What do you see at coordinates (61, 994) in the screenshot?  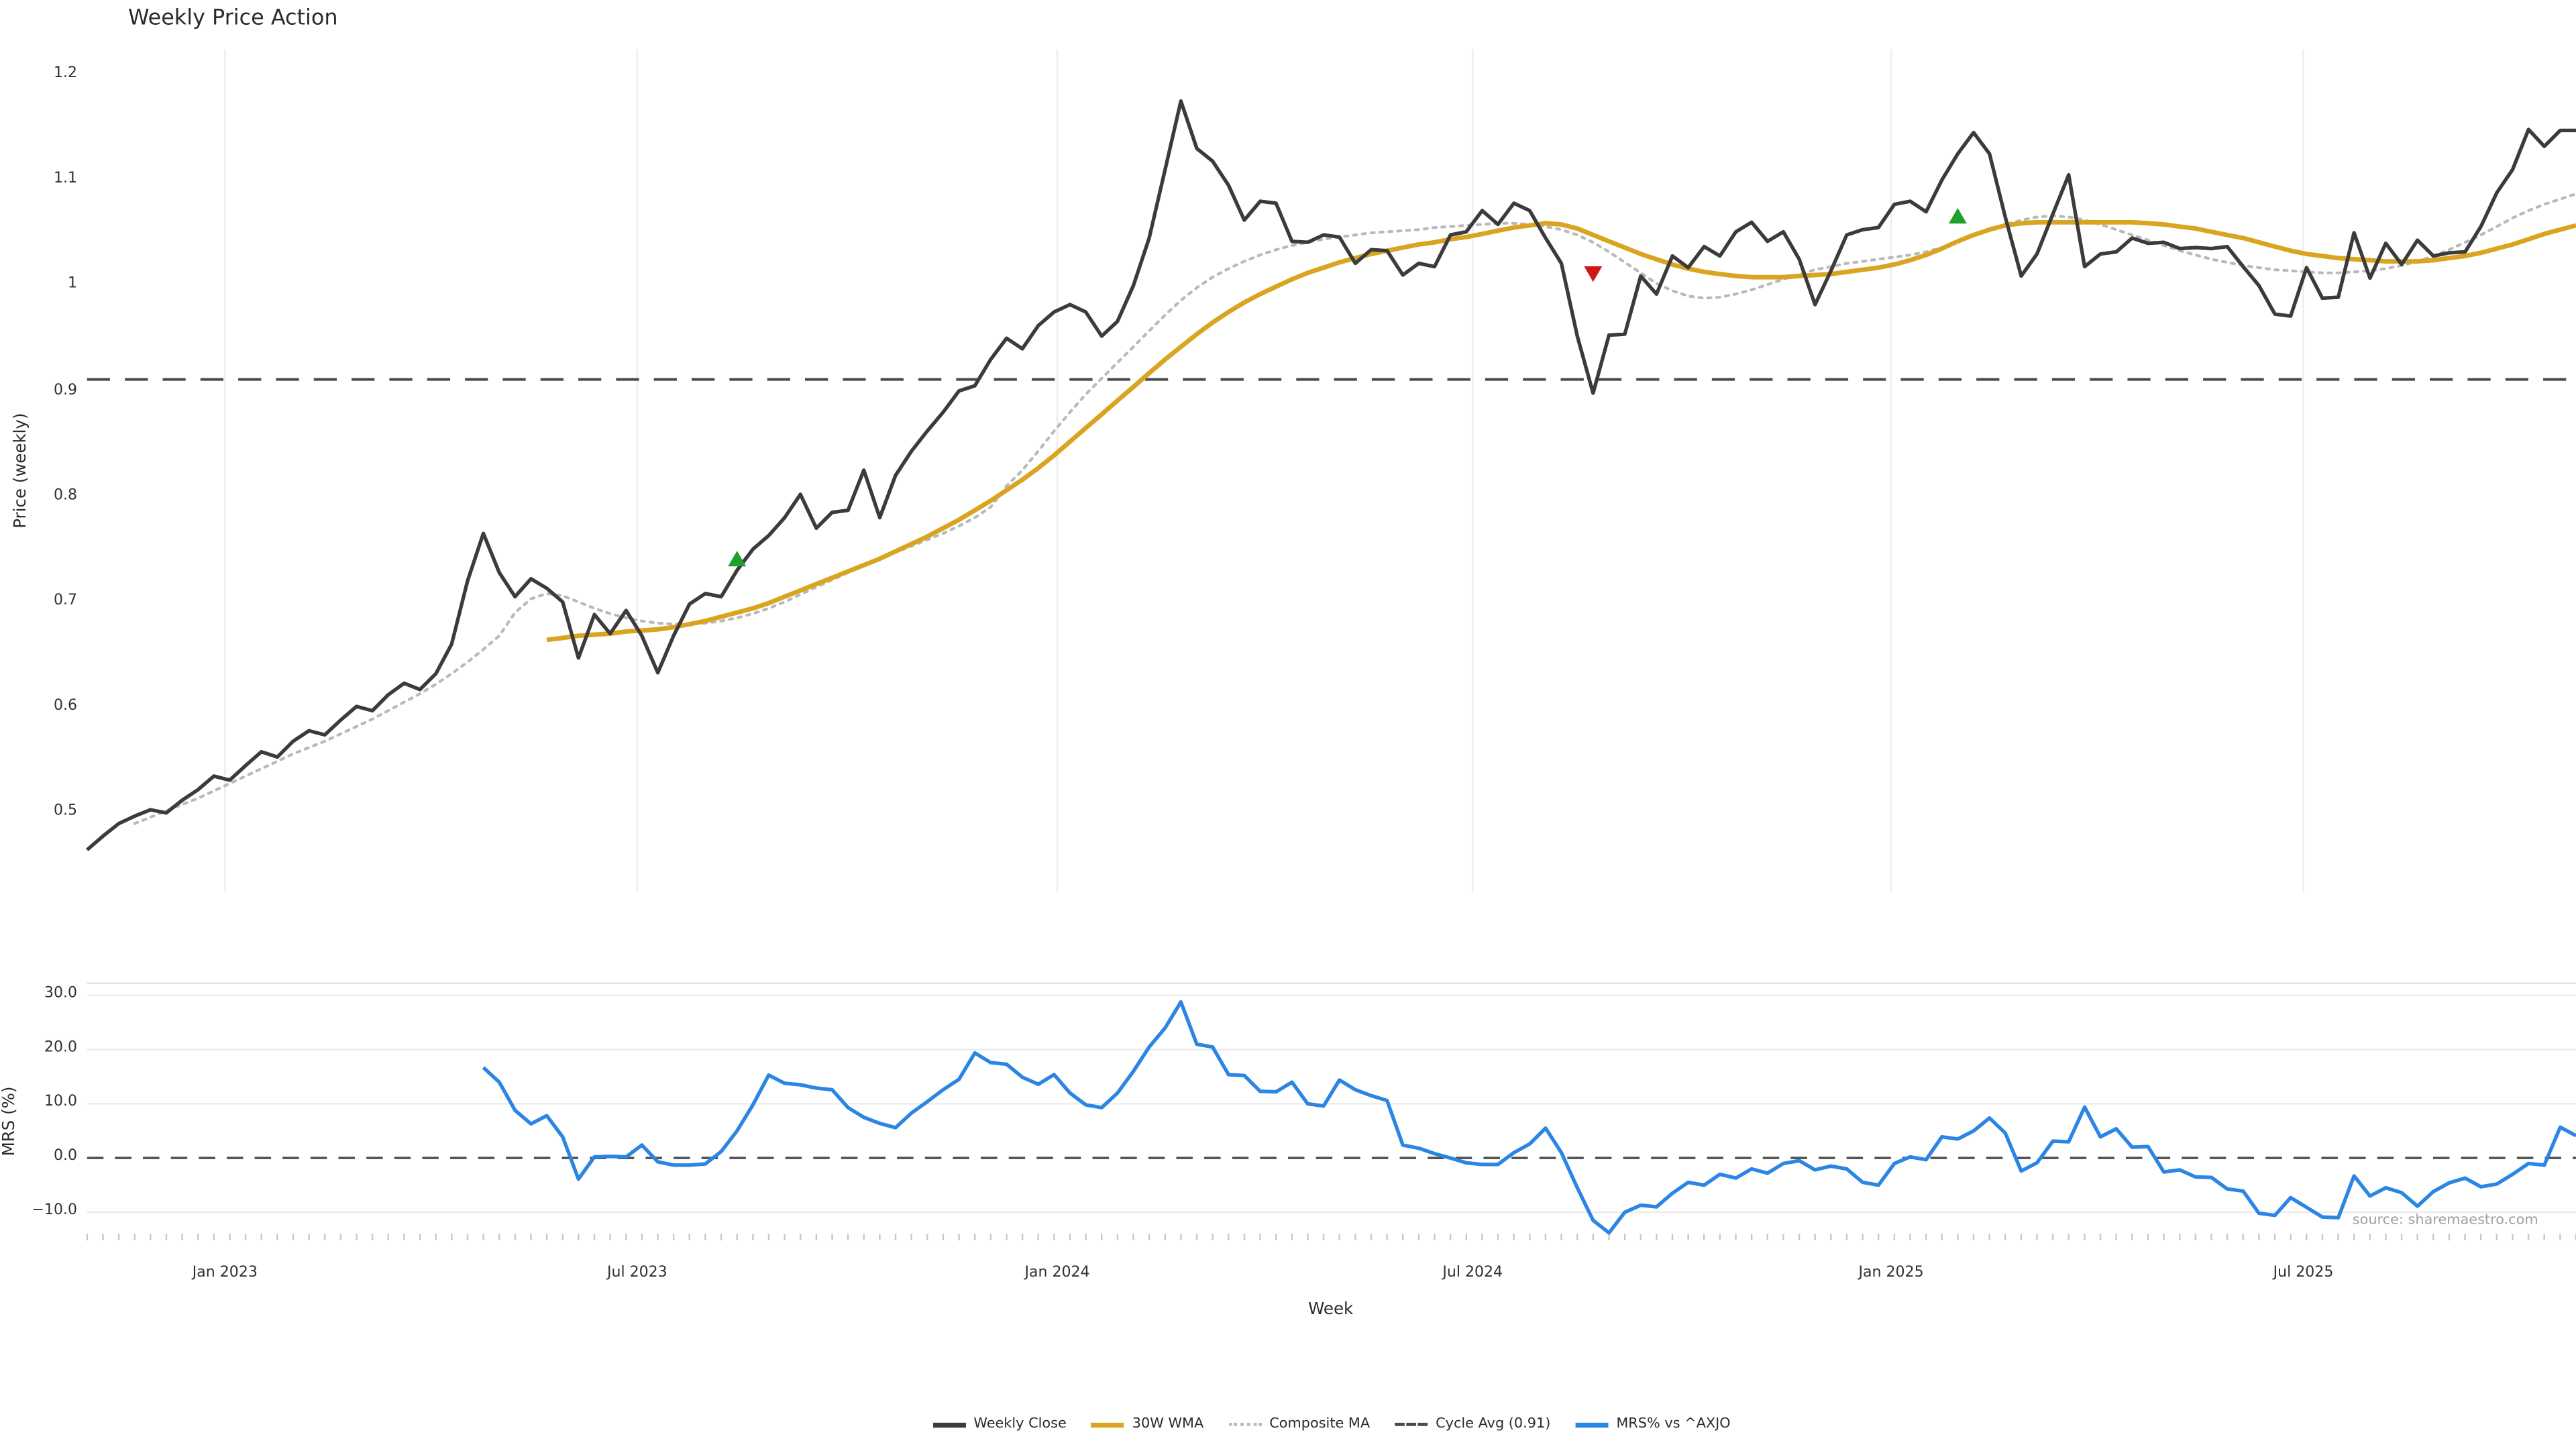 I see `mrs-y-tick-label: 30.0` at bounding box center [61, 994].